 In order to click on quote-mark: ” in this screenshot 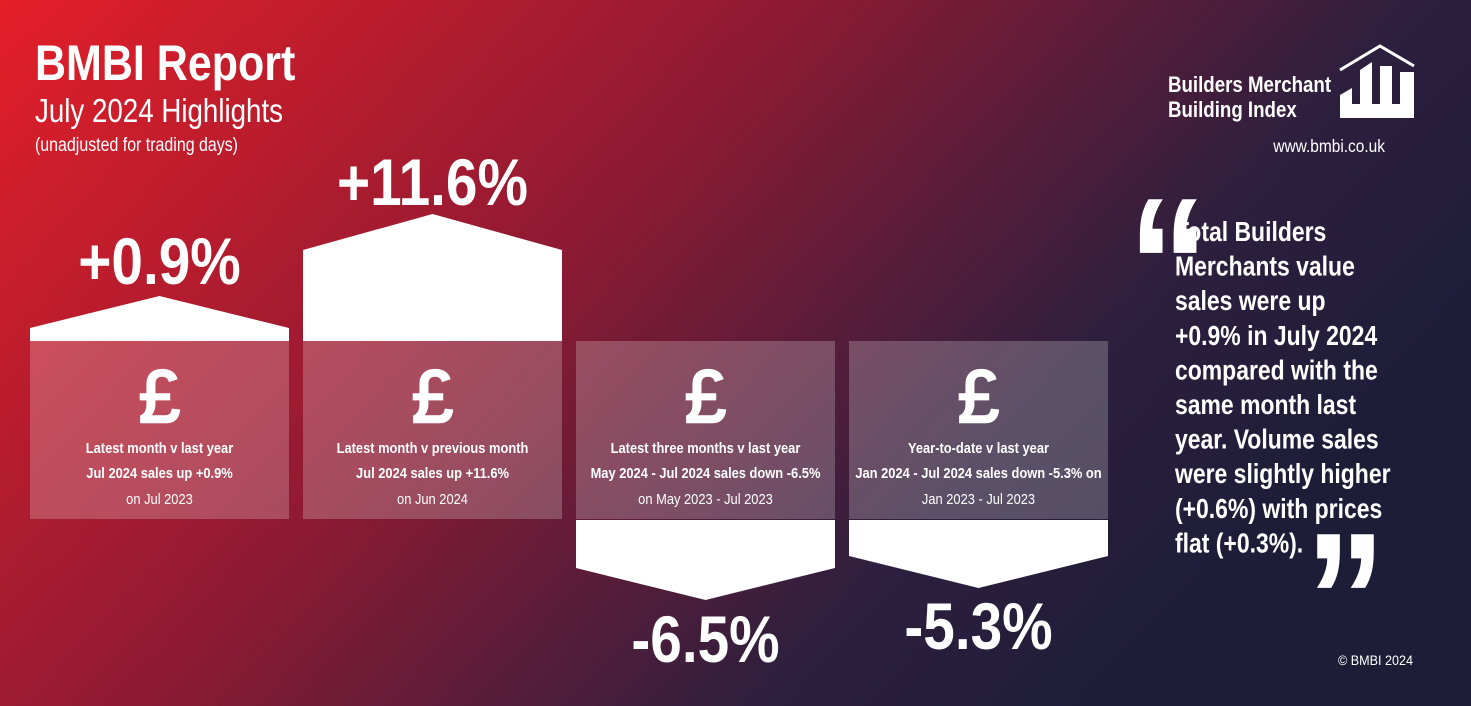, I will do `click(1345, 600)`.